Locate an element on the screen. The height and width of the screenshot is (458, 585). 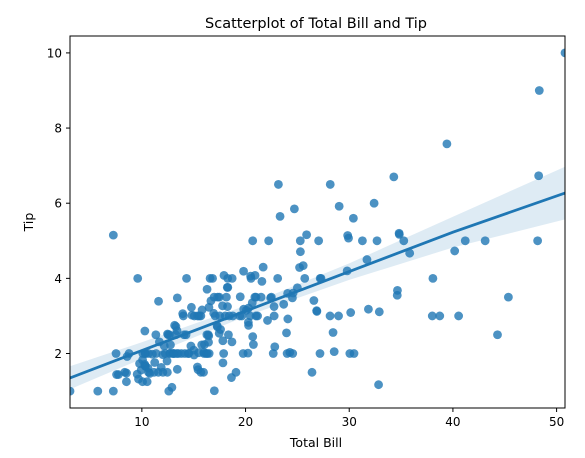
y-tick-label: 10 is located at coordinates (54, 53).